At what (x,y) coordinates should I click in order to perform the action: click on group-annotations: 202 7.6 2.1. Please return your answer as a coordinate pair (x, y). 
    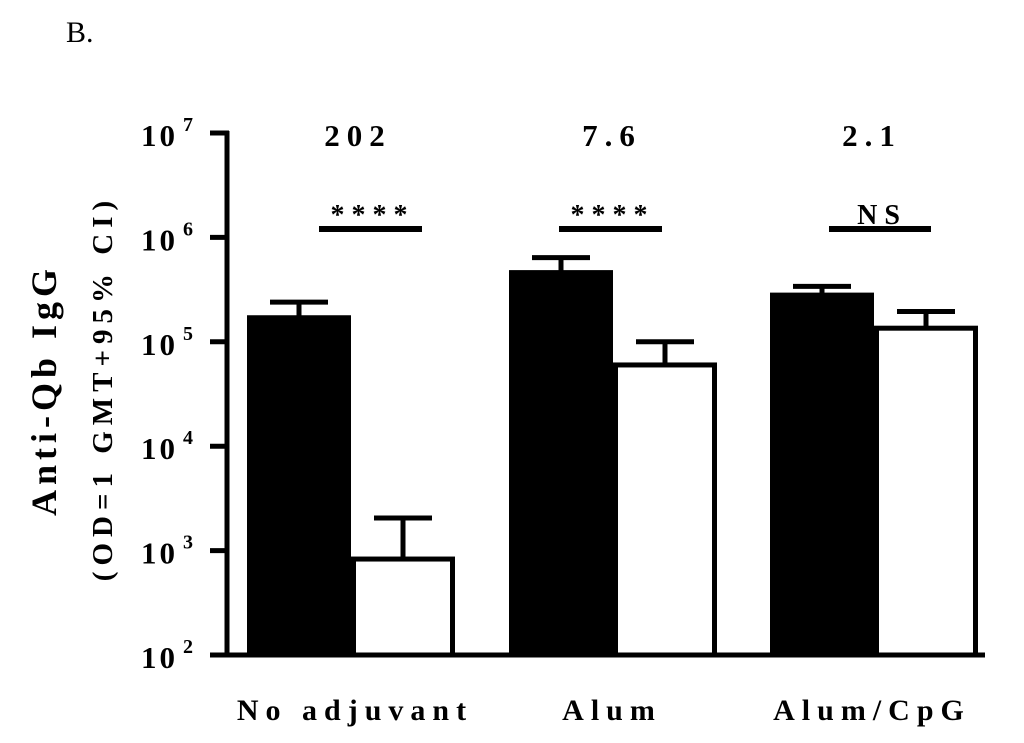
    Looking at the image, I should click on (613, 135).